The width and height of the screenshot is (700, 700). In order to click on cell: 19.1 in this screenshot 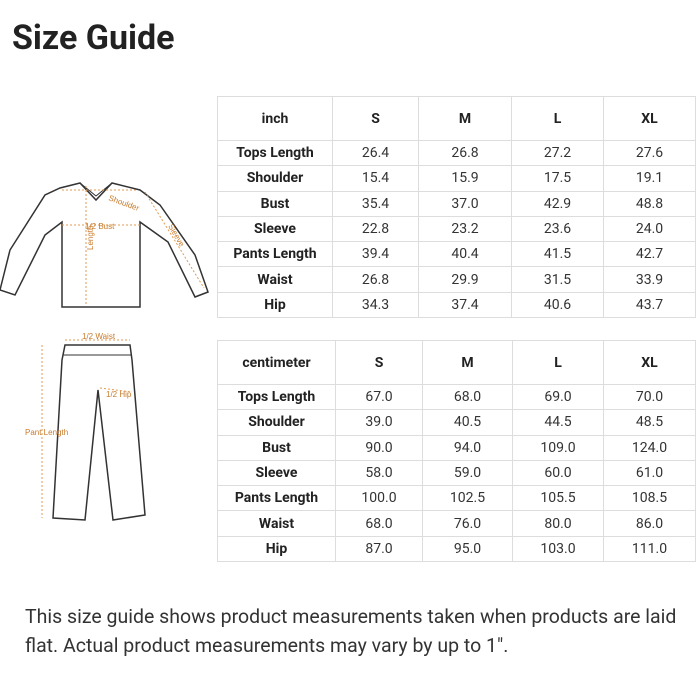, I will do `click(649, 178)`.